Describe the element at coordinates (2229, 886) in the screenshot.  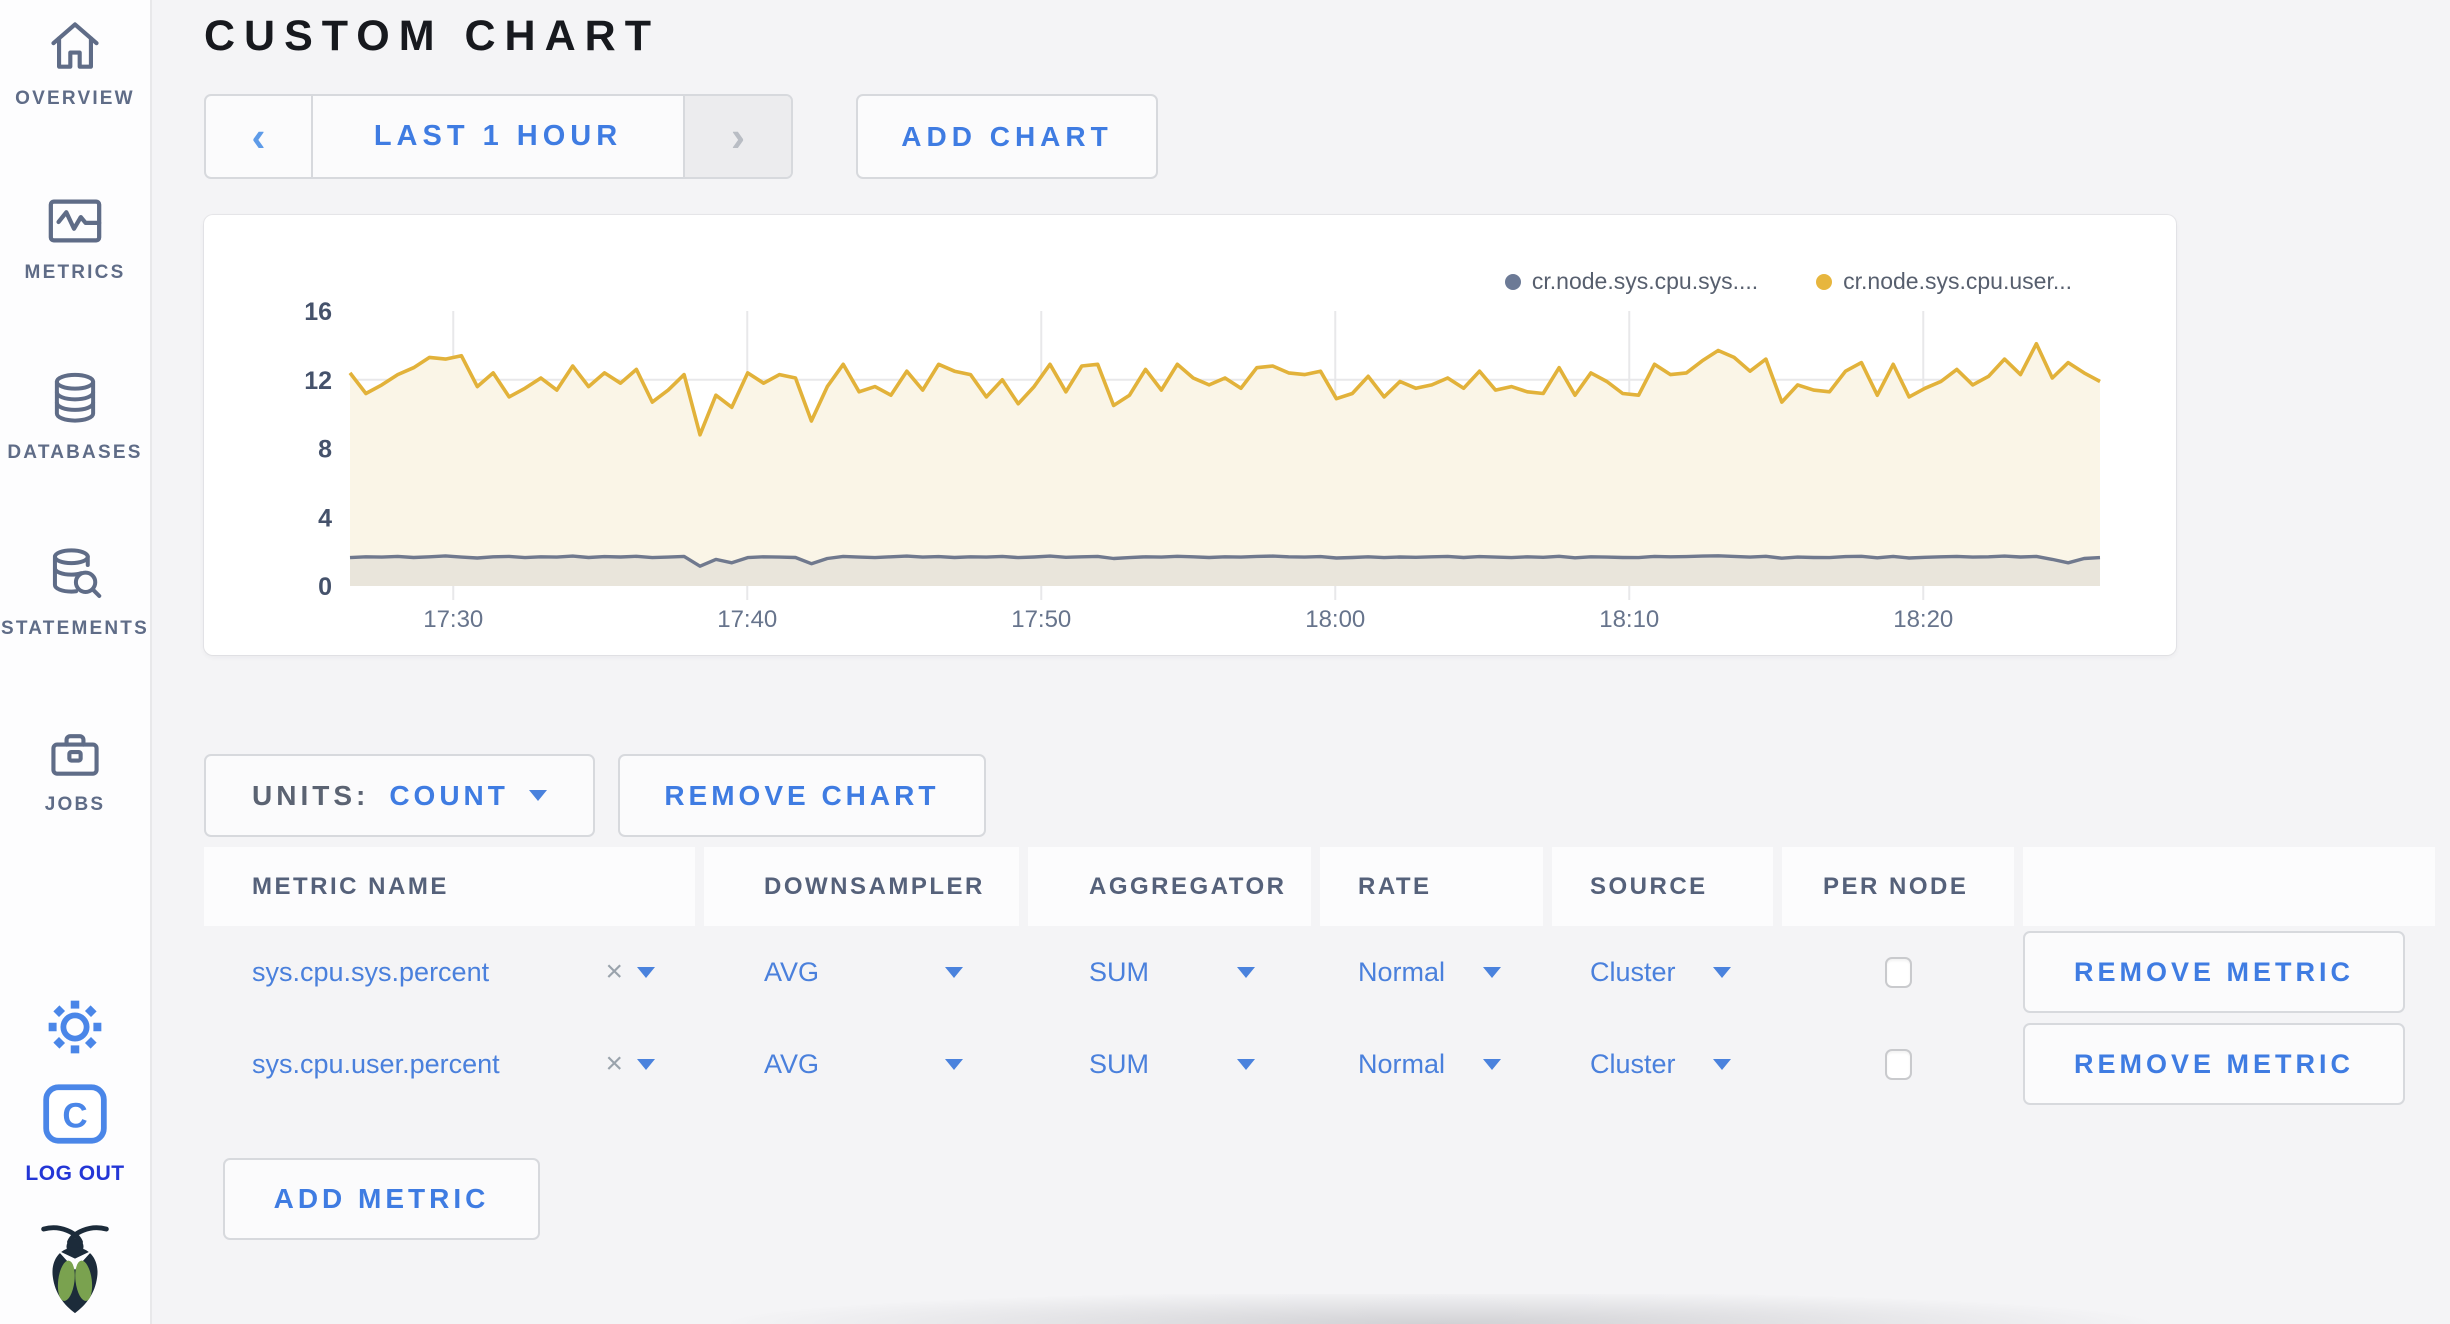
I see `col-header-actions` at that location.